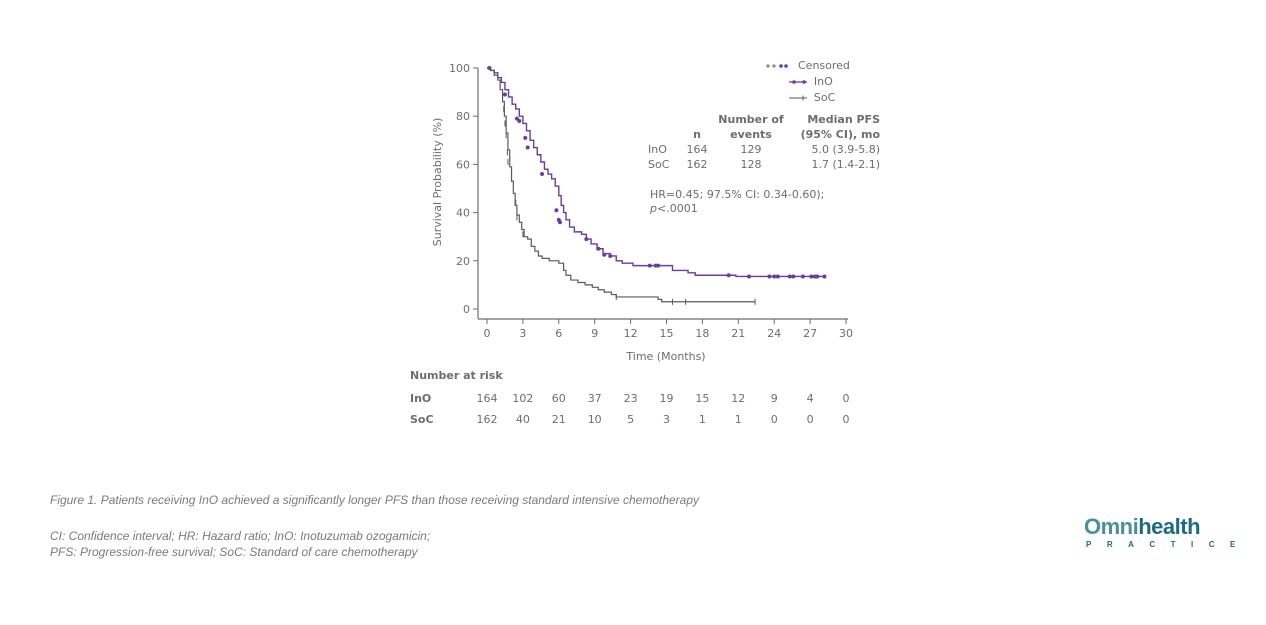 This screenshot has height=625, width=1266. Describe the element at coordinates (666, 419) in the screenshot. I see `risk-value: 3` at that location.